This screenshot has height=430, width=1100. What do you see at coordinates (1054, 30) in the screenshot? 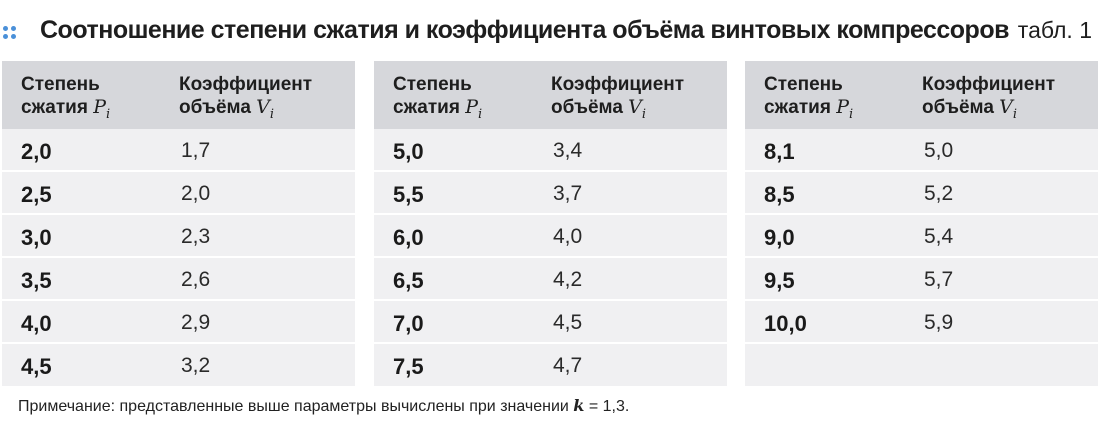
I see `table-number: табл. 1` at bounding box center [1054, 30].